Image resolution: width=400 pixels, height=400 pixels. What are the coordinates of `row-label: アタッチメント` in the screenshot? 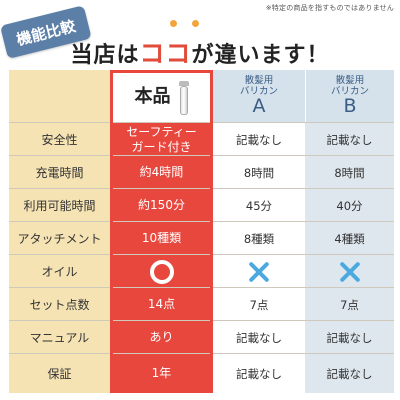 It's located at (59, 238).